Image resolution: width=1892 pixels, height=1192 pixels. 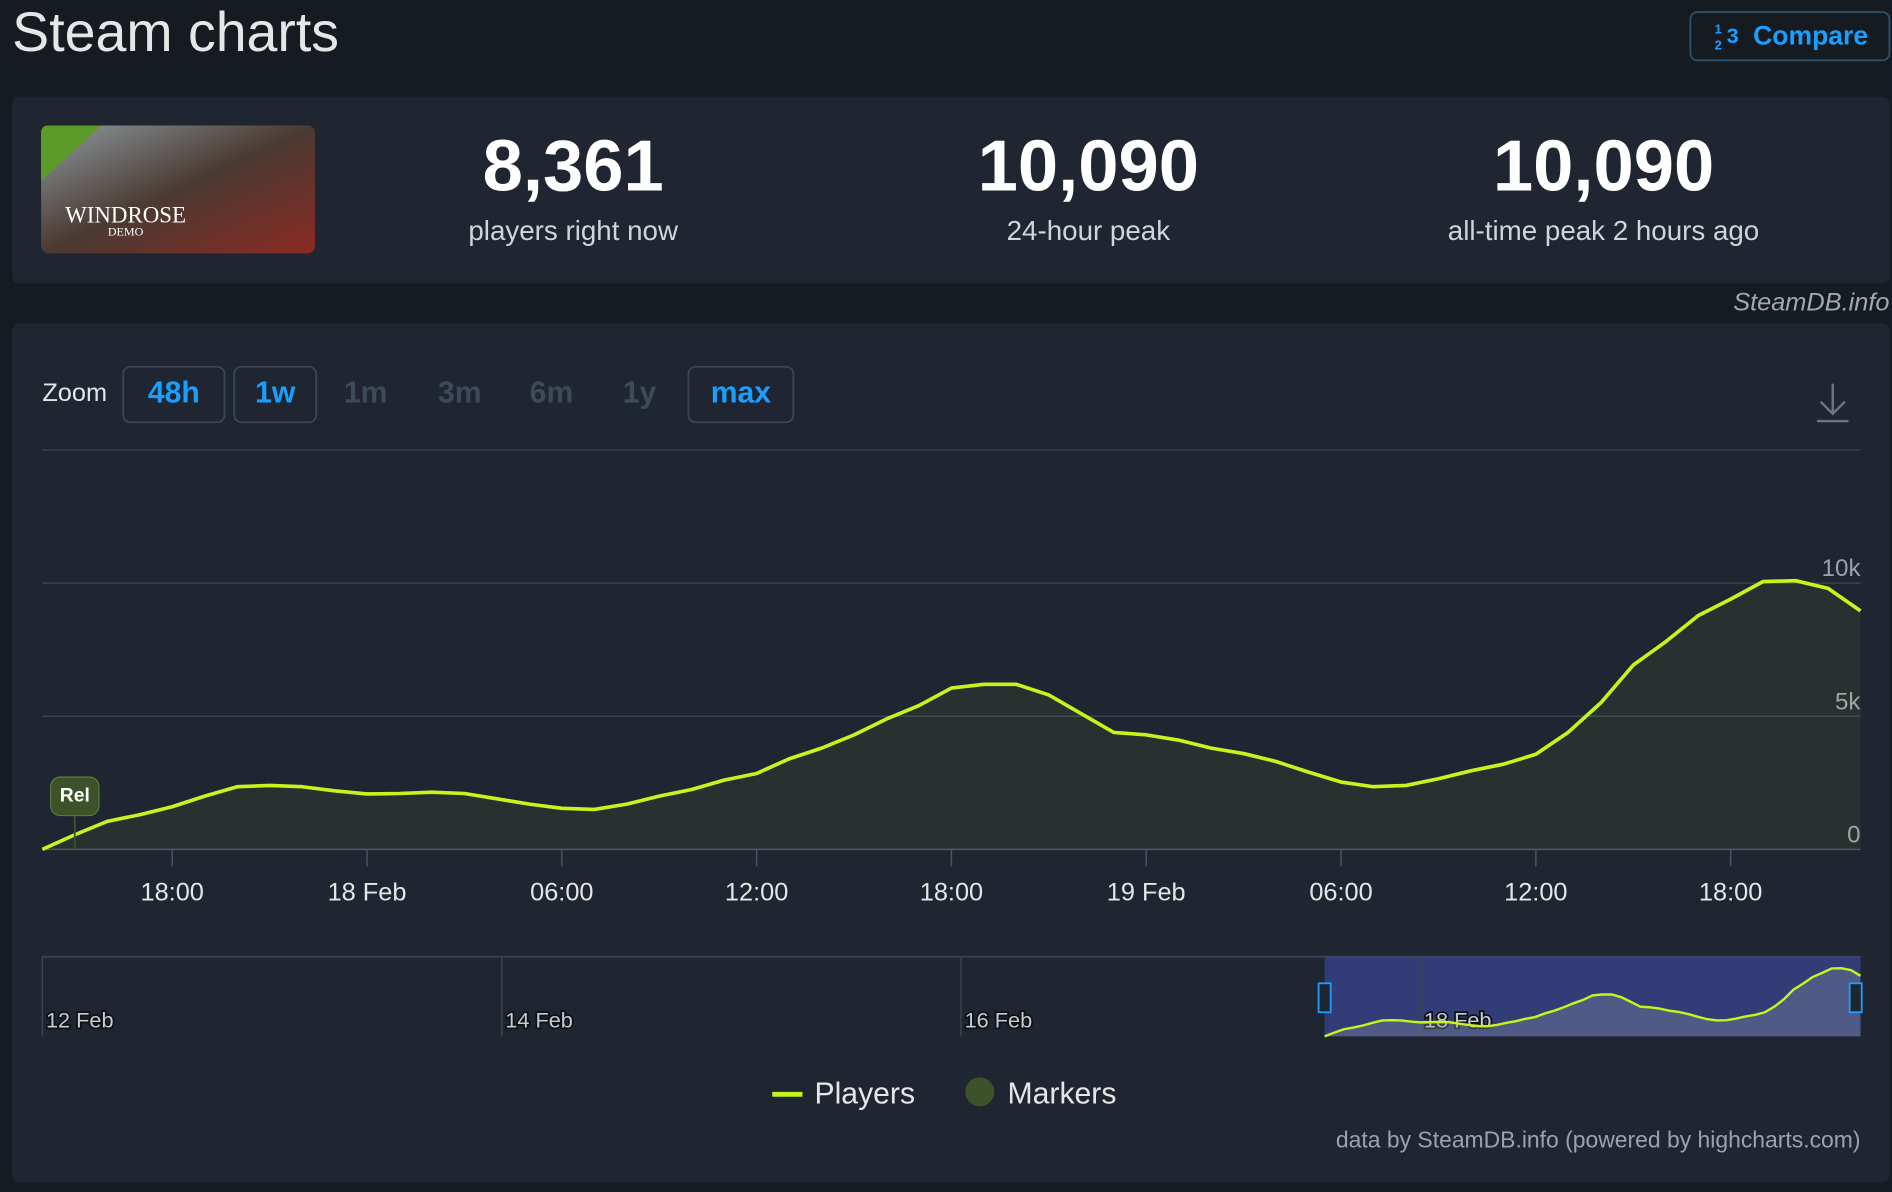 I want to click on y-tick-label: 5k, so click(x=1848, y=701).